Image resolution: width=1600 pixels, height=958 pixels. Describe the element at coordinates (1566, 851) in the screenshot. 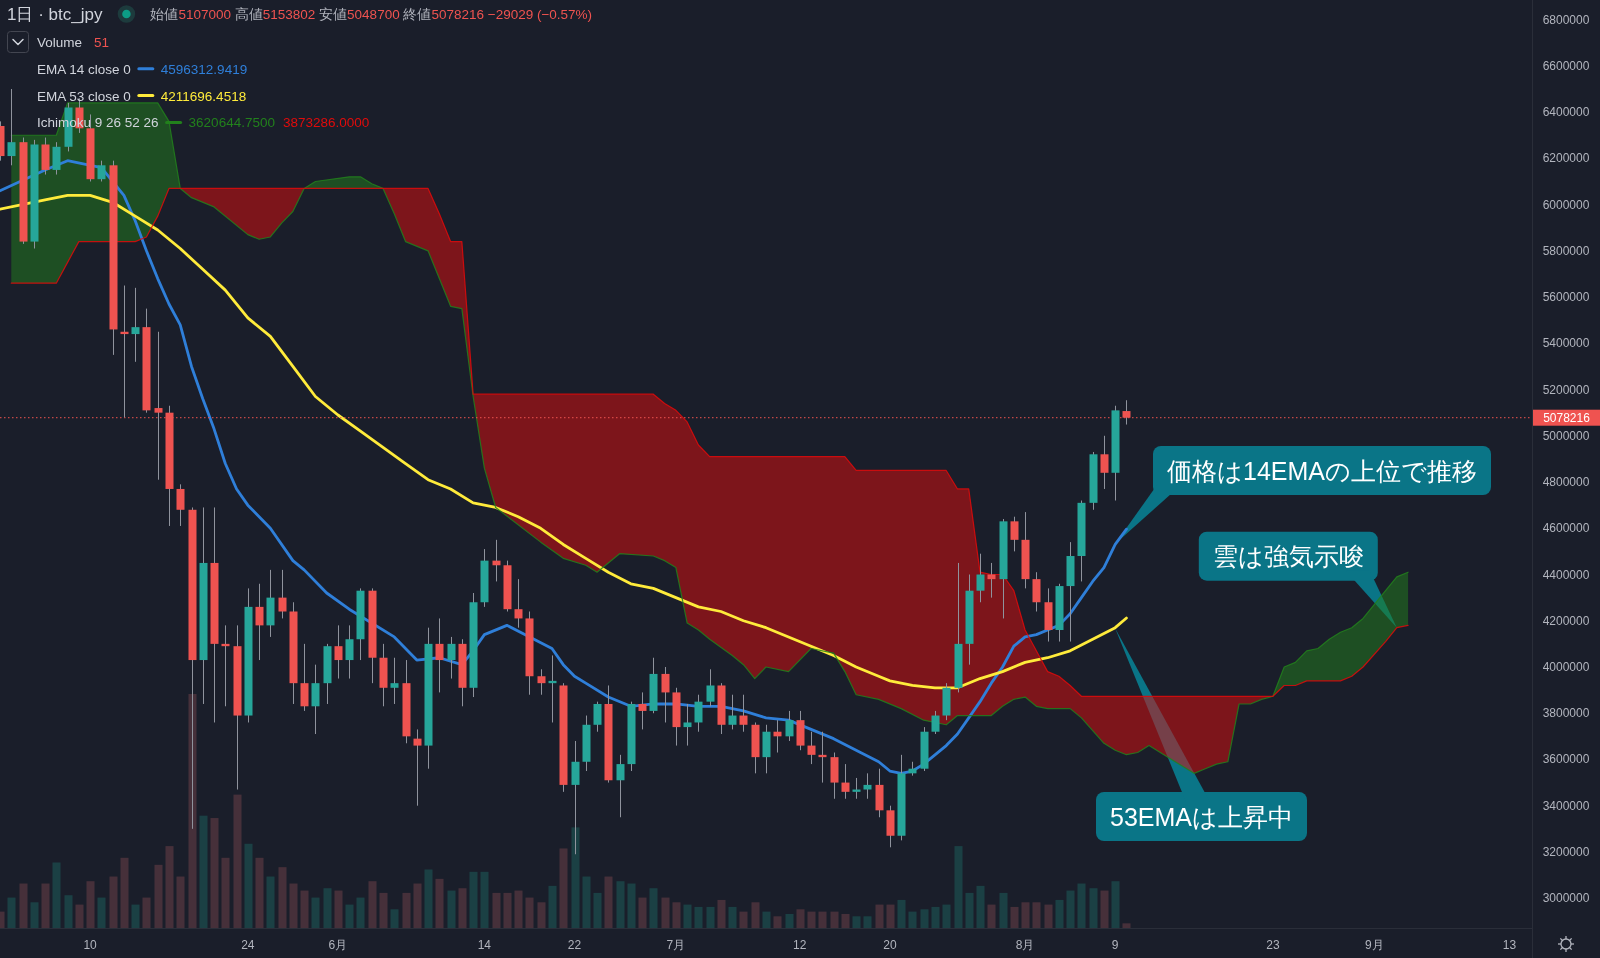

I see `y-tick-label: 3200000` at that location.